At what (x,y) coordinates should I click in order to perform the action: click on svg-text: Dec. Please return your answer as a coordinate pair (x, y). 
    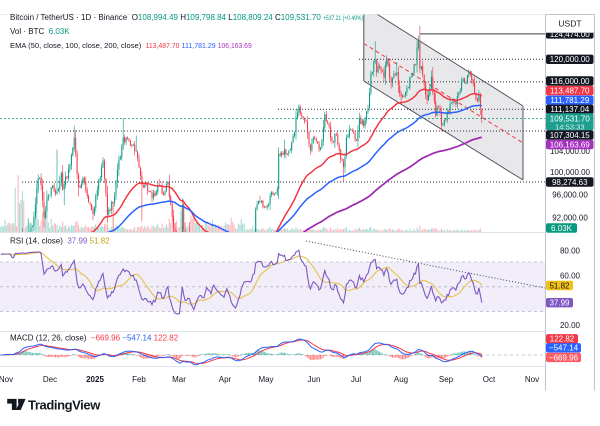
    Looking at the image, I should click on (50, 379).